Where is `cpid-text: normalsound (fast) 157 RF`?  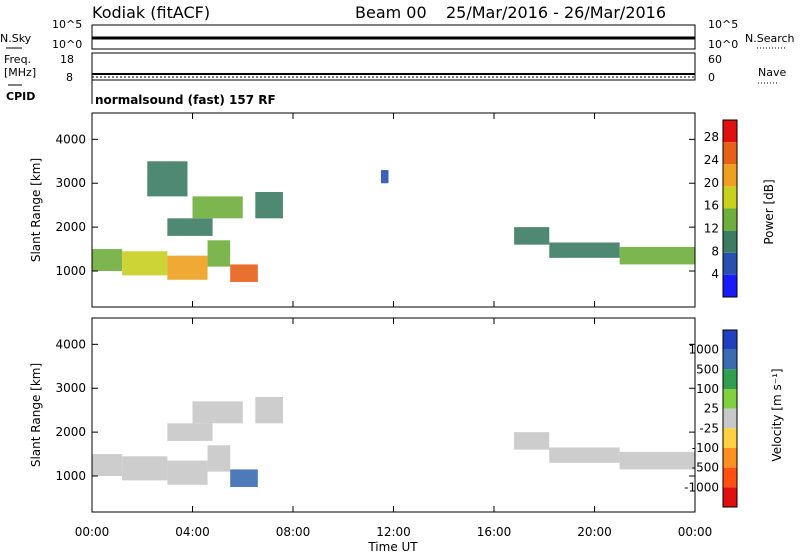
cpid-text: normalsound (fast) 157 RF is located at coordinates (185, 100).